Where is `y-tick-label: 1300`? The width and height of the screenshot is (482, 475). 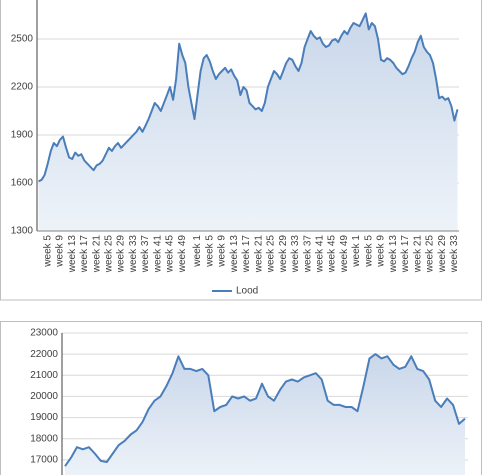 y-tick-label: 1300 is located at coordinates (22, 231).